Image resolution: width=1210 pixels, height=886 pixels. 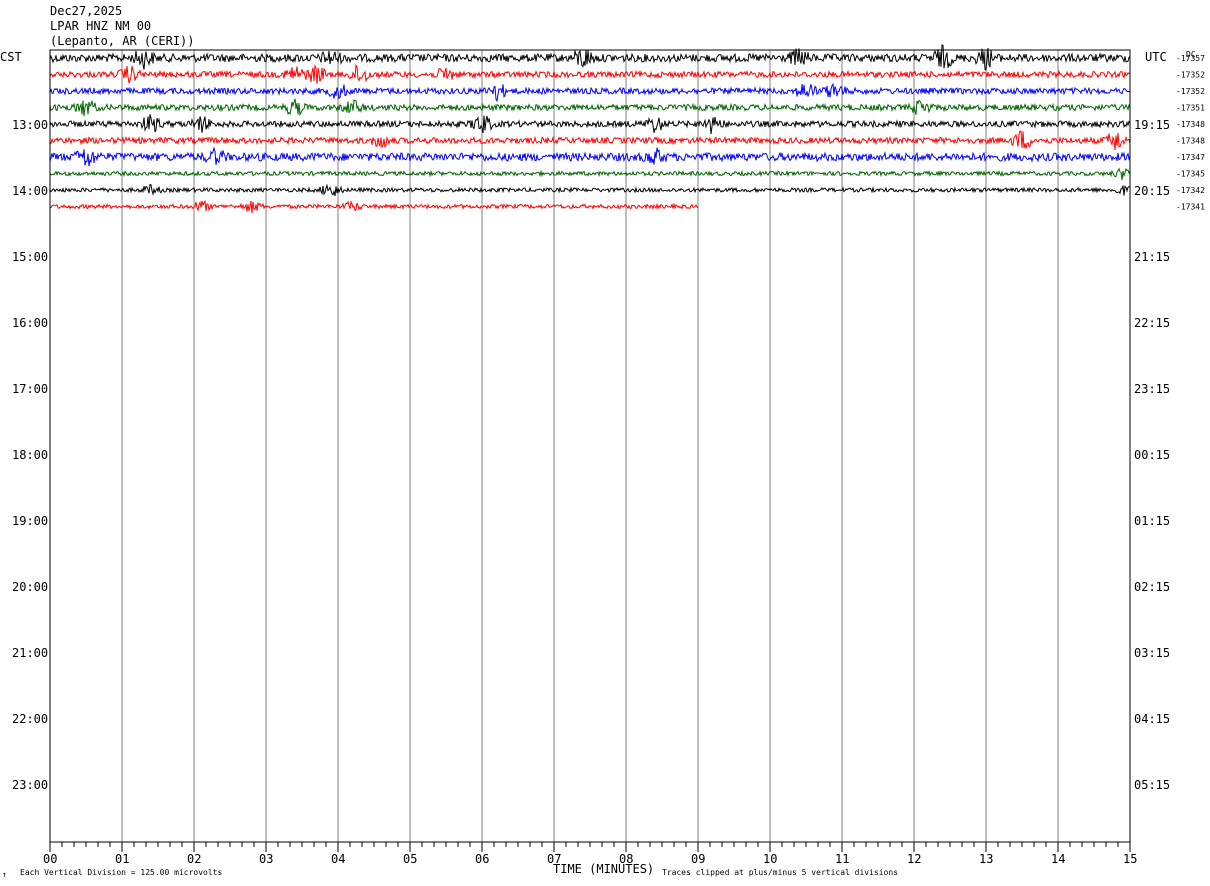 I want to click on x-tick-label: 08, so click(x=626, y=859).